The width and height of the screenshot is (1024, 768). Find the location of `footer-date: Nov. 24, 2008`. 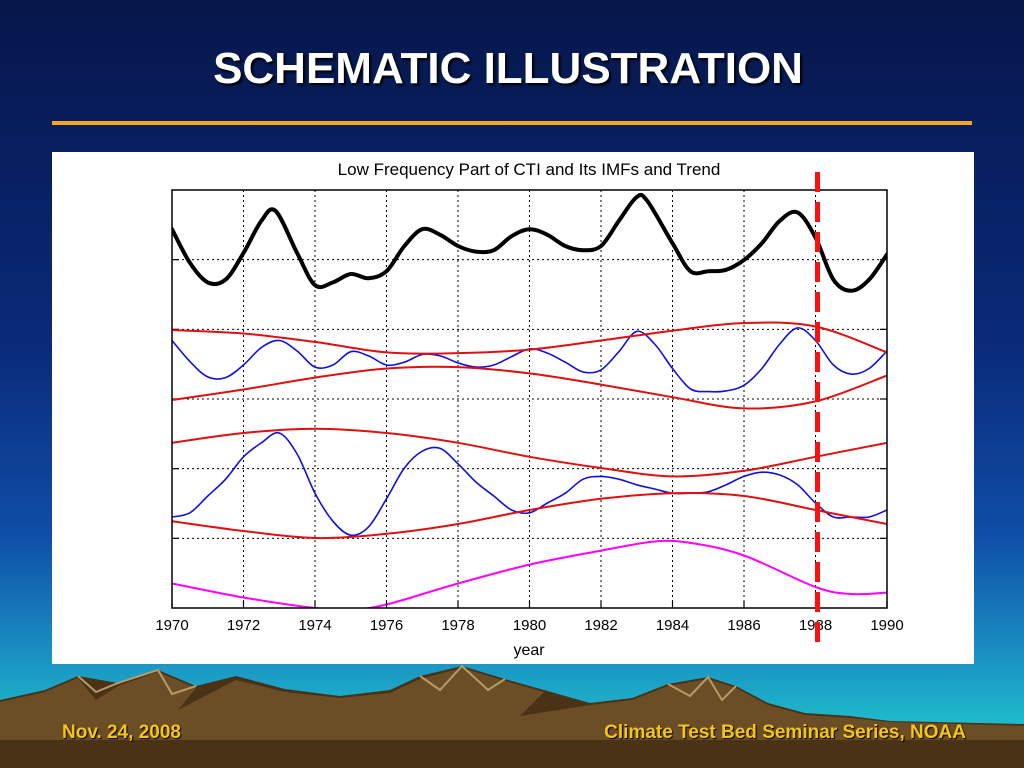

footer-date: Nov. 24, 2008 is located at coordinates (122, 732).